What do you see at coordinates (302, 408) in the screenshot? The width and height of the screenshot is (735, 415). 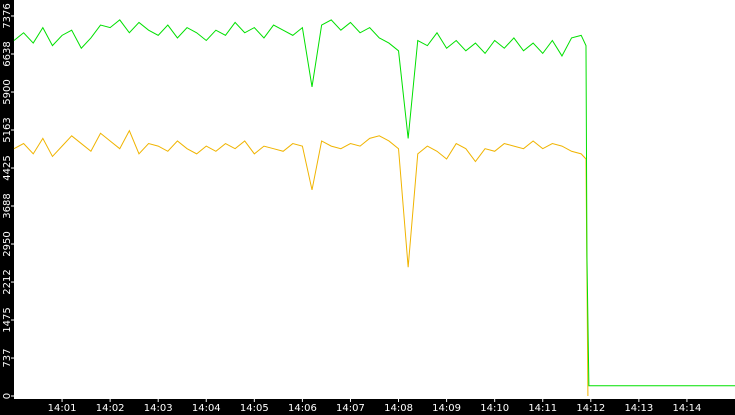 I see `x-tick-label: 14:06` at bounding box center [302, 408].